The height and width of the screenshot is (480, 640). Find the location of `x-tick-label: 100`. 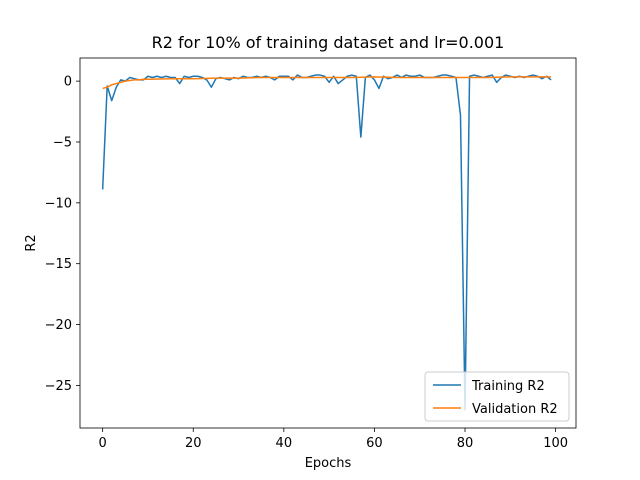

x-tick-label: 100 is located at coordinates (555, 443).